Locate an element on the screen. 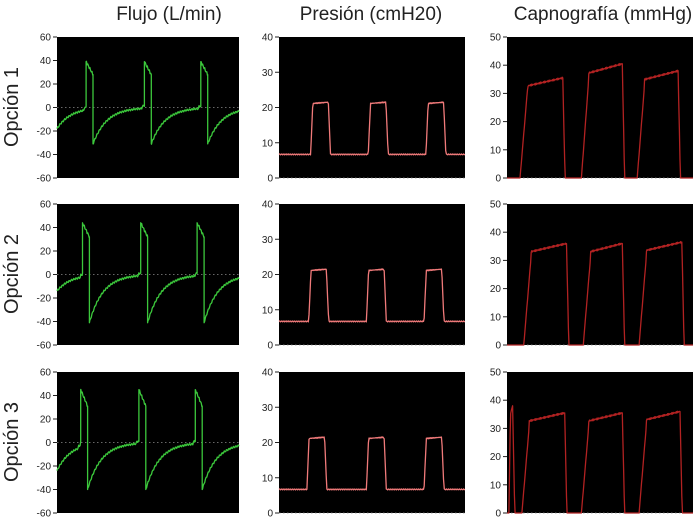 The height and width of the screenshot is (519, 700). column-title-pressure: Presión (cmH20) is located at coordinates (371, 14).